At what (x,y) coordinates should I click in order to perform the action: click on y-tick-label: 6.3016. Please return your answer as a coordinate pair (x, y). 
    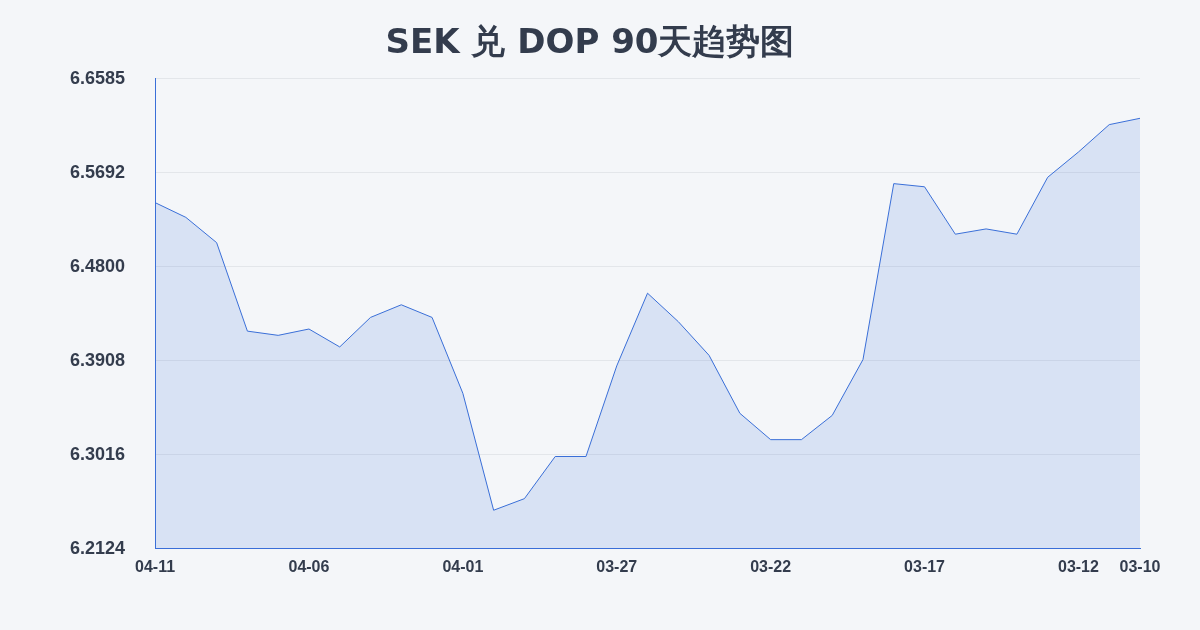
    Looking at the image, I should click on (97, 453).